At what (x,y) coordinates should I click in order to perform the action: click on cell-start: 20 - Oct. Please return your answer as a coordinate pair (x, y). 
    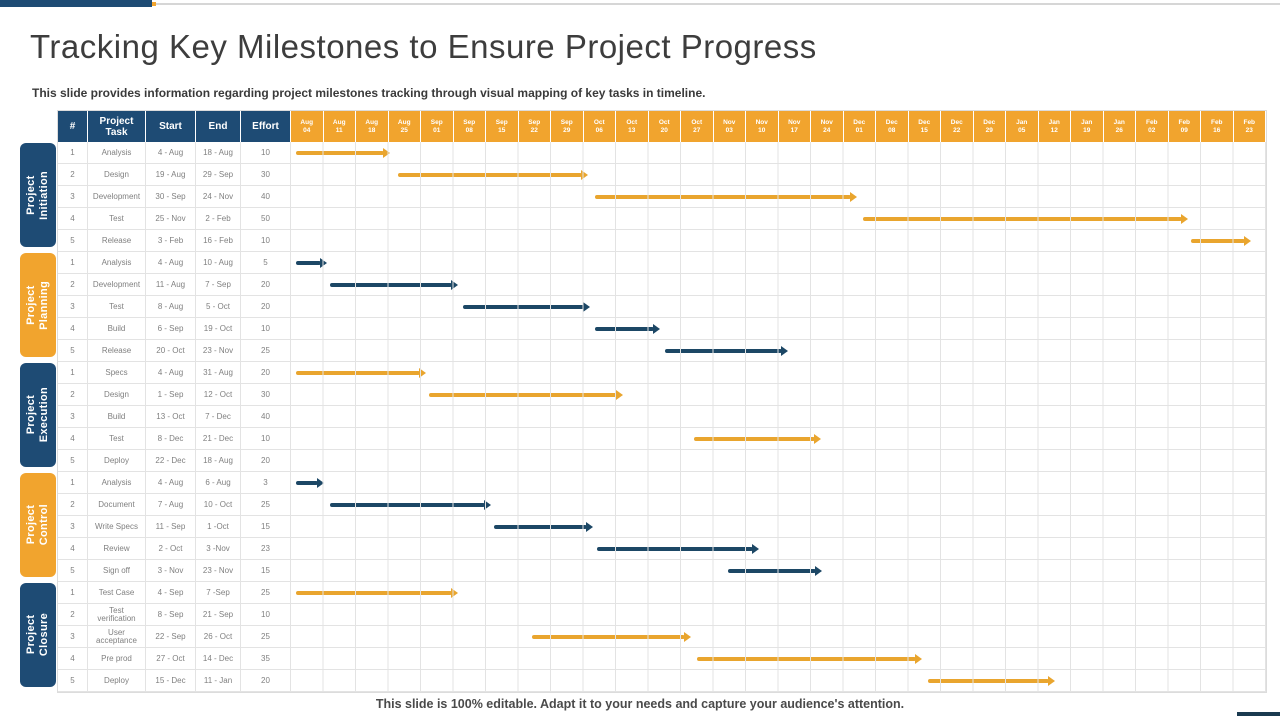
    Looking at the image, I should click on (171, 351).